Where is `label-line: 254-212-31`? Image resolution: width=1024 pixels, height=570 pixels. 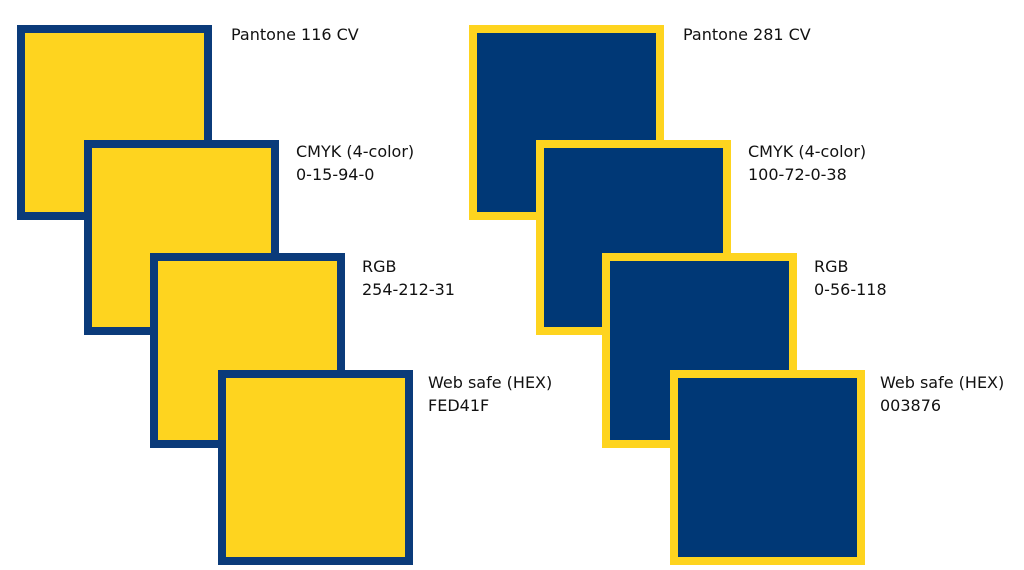
label-line: 254-212-31 is located at coordinates (408, 289).